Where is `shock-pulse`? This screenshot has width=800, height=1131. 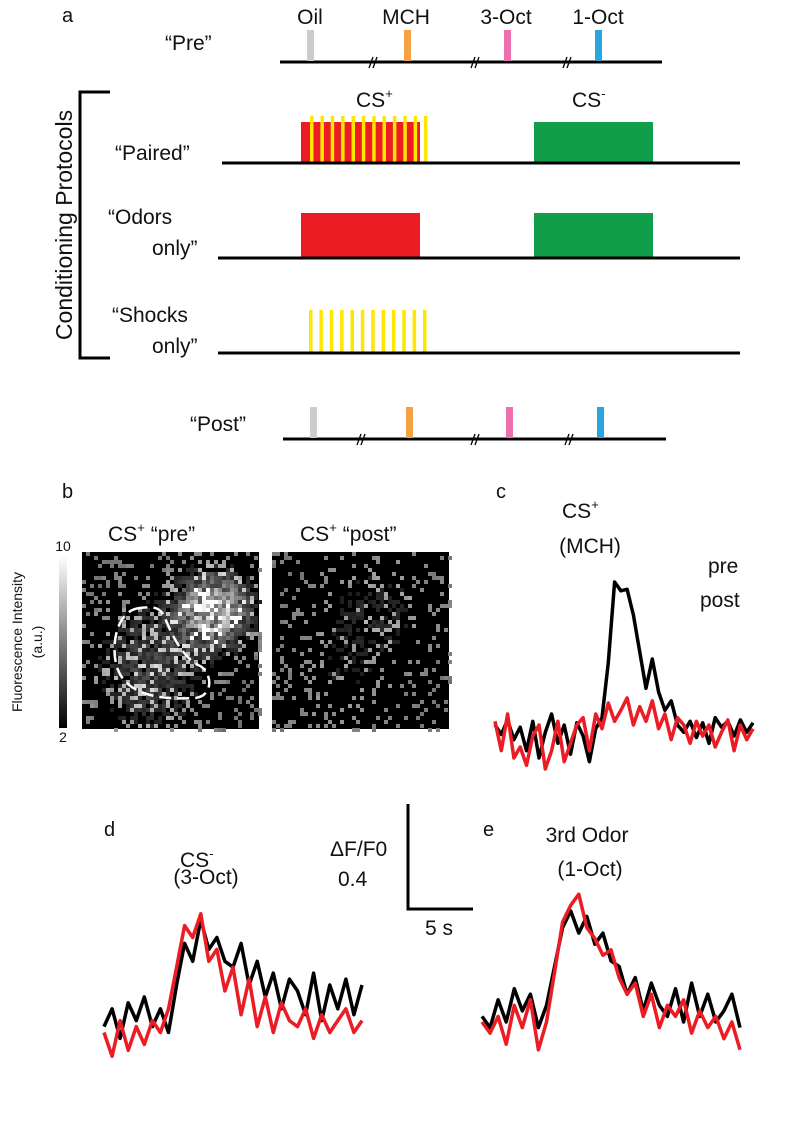
shock-pulse is located at coordinates (373, 331).